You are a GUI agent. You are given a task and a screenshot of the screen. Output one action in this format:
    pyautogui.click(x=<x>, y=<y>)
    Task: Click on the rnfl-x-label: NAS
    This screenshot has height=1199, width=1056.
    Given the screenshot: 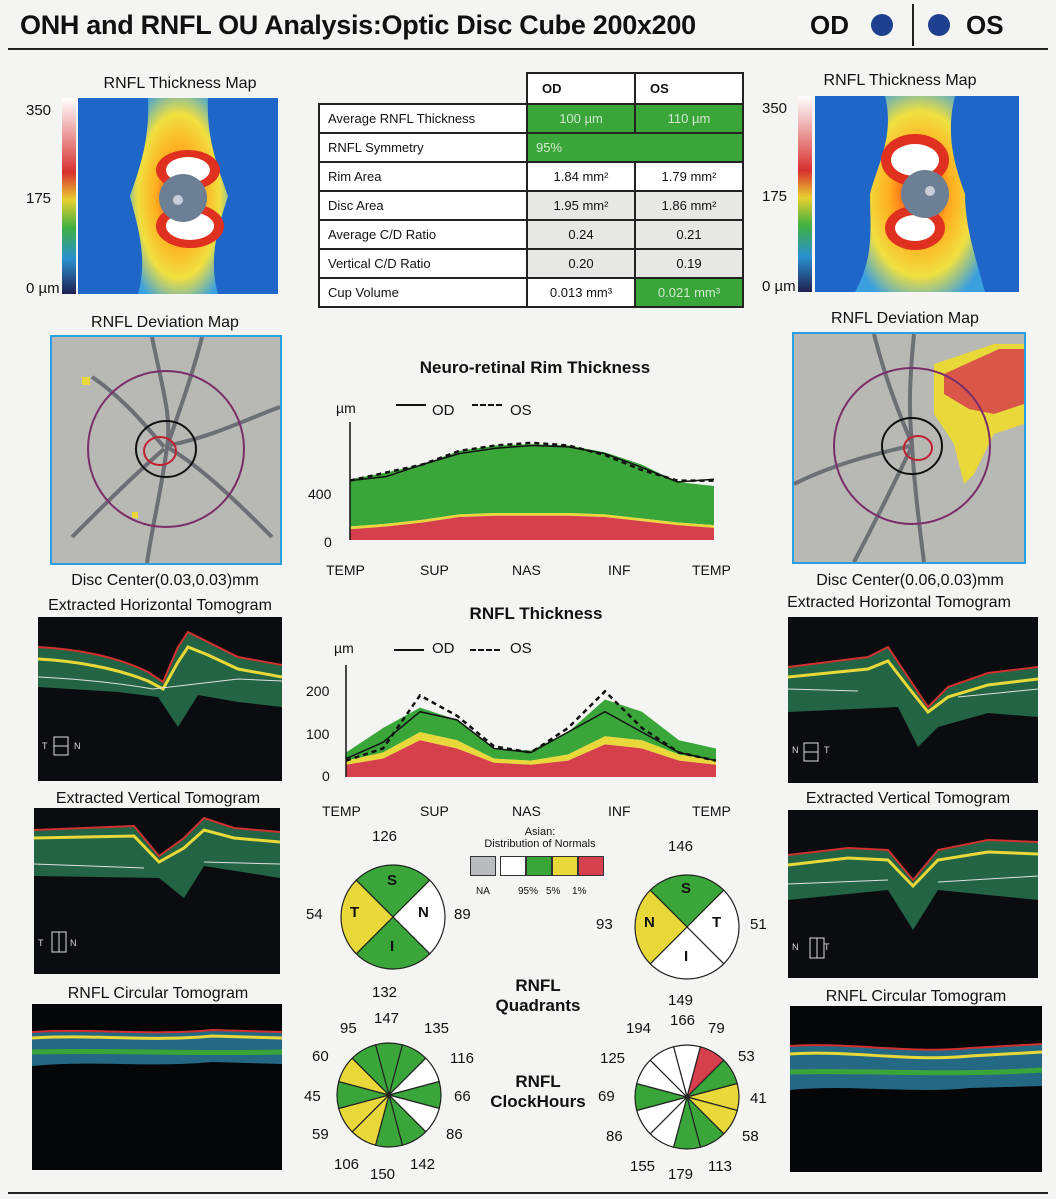 What is the action you would take?
    pyautogui.click(x=526, y=811)
    